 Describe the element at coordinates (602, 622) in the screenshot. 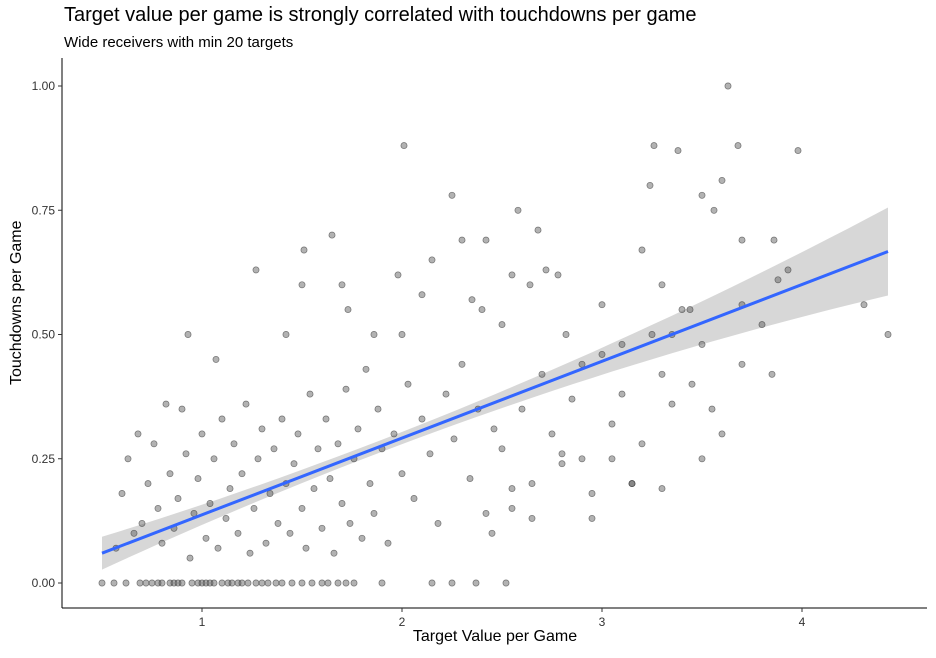

I see `x-tick-label: 3` at that location.